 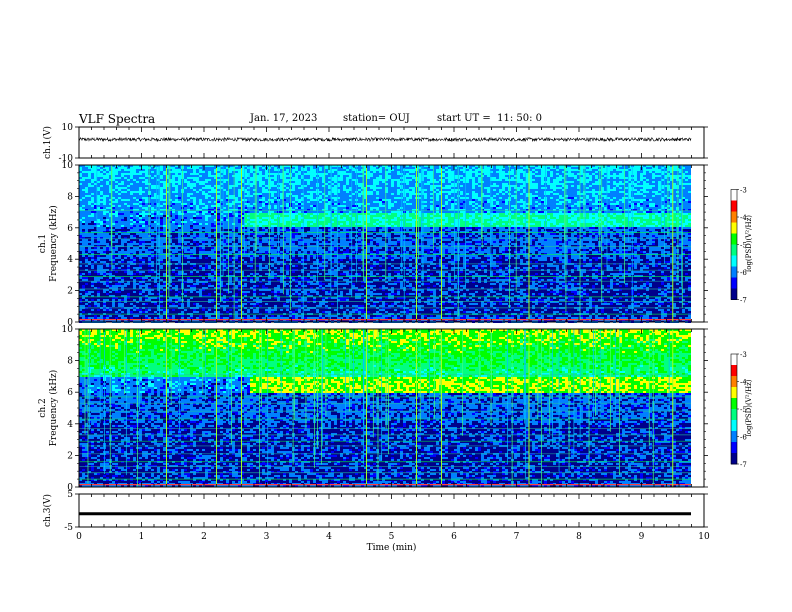 What do you see at coordinates (749, 243) in the screenshot?
I see `ch1-spectrogram-colorbar-label: log(PSD)(V²/Hz)` at bounding box center [749, 243].